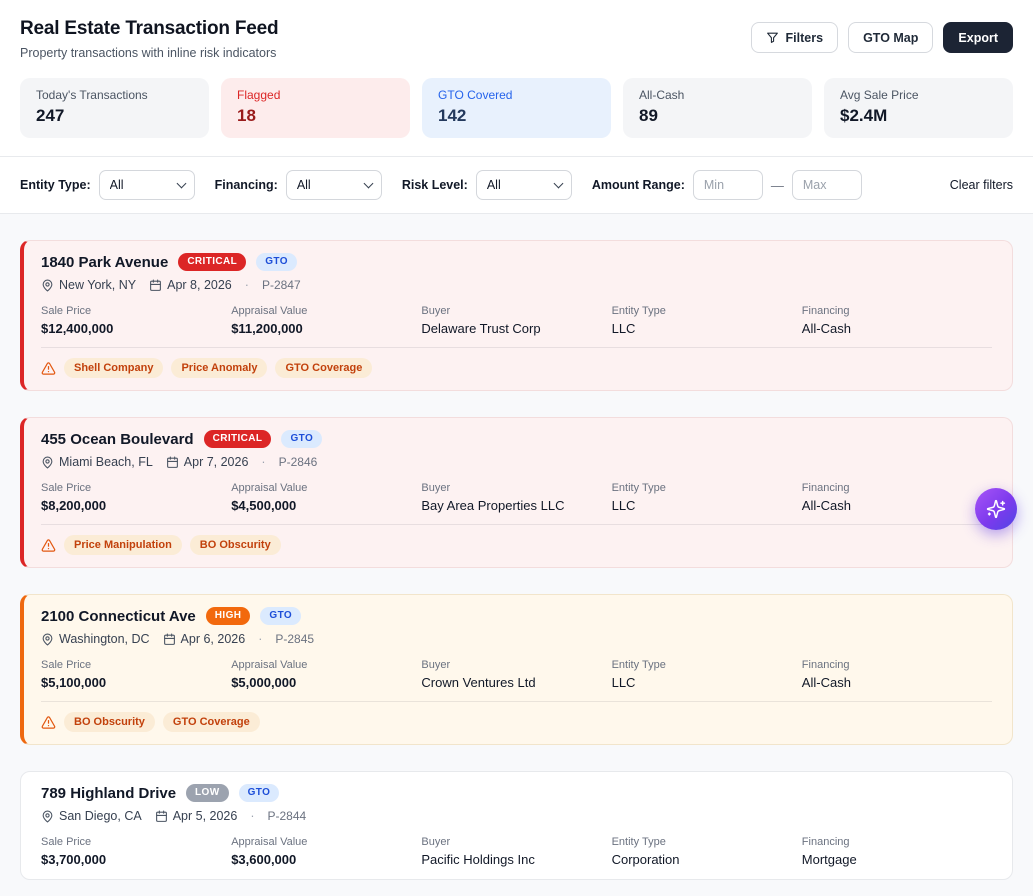 The height and width of the screenshot is (896, 1033). Describe the element at coordinates (190, 285) in the screenshot. I see `date-meta: Apr 8, 2026` at that location.